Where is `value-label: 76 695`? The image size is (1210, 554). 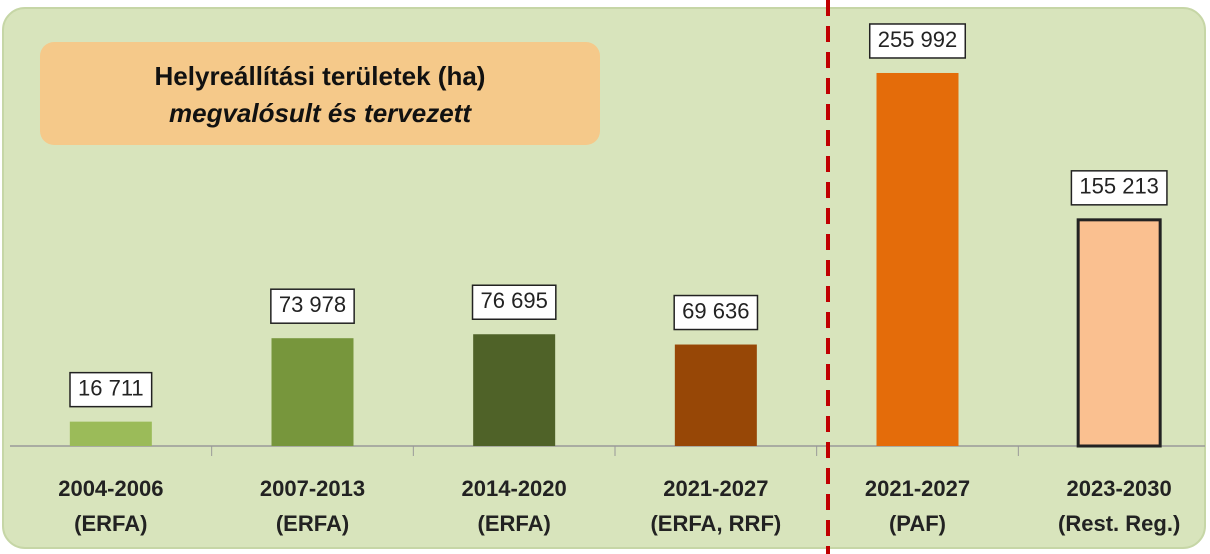 value-label: 76 695 is located at coordinates (514, 300).